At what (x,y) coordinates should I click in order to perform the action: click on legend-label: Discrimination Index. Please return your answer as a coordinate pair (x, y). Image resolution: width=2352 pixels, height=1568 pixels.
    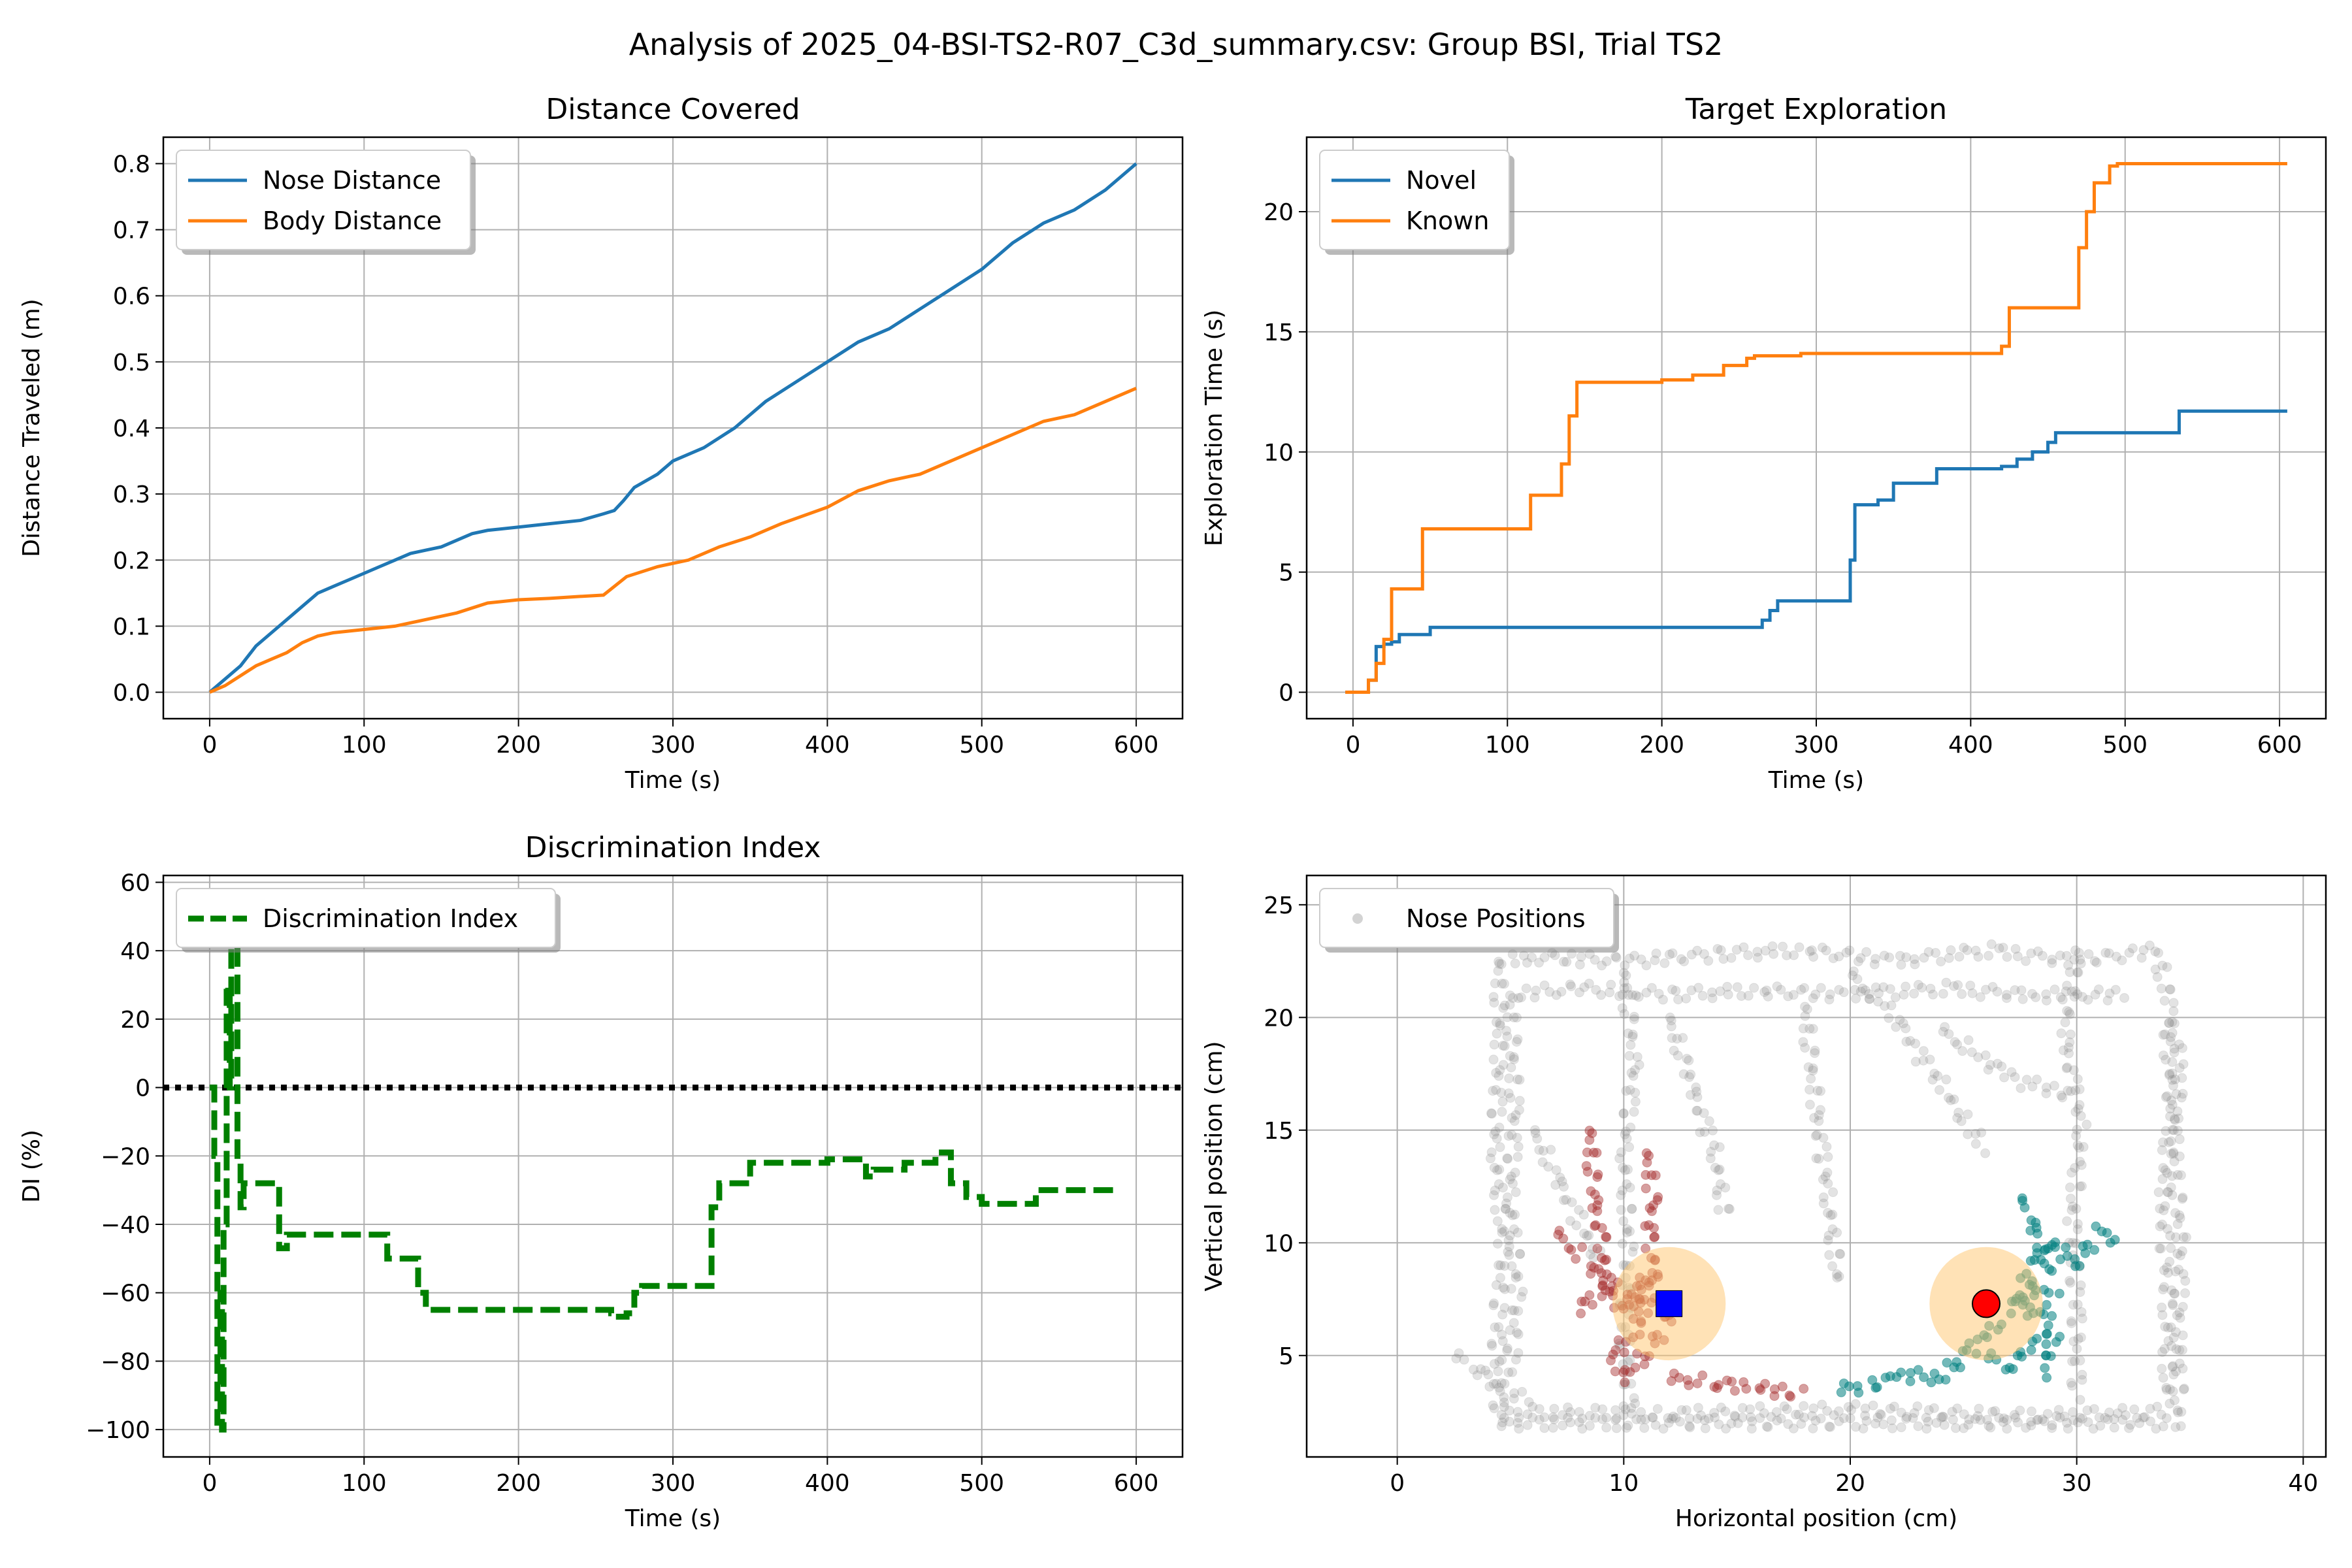
    Looking at the image, I should click on (390, 918).